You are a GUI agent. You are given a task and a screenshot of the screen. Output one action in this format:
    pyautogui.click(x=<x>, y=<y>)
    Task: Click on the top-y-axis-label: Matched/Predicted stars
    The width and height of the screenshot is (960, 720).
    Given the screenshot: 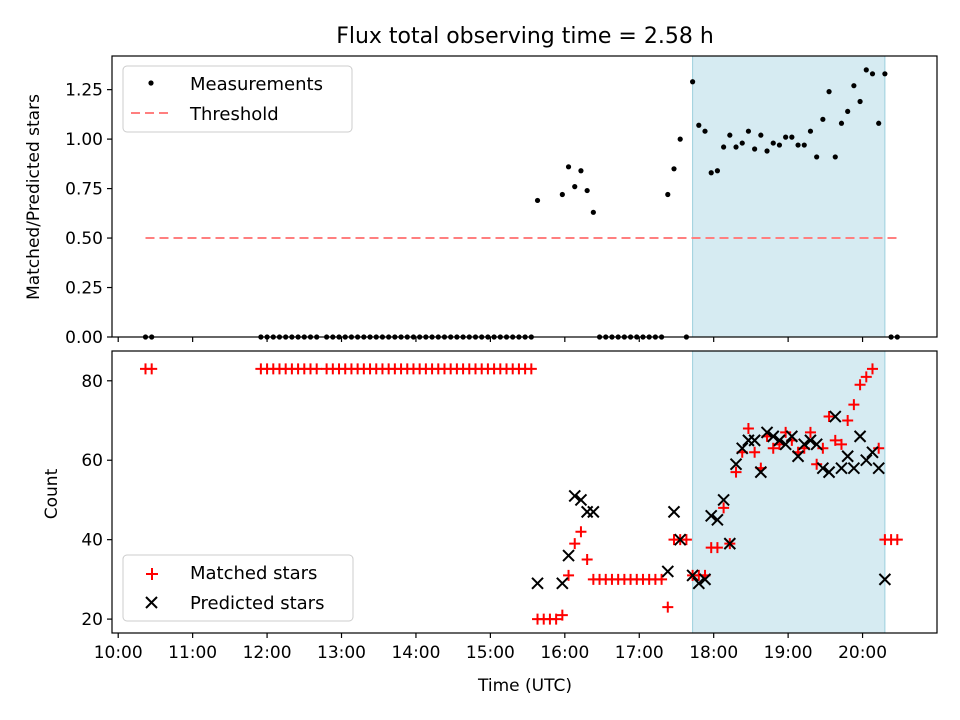 What is the action you would take?
    pyautogui.click(x=34, y=197)
    